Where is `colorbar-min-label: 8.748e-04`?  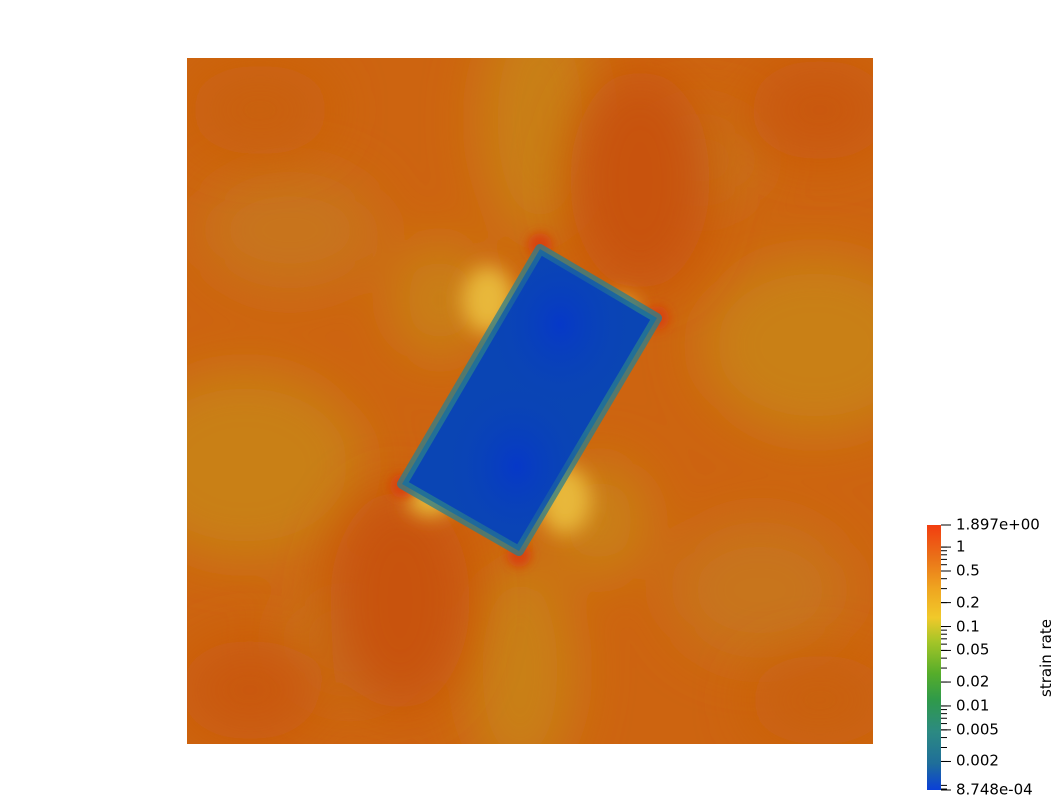 colorbar-min-label: 8.748e-04 is located at coordinates (994, 789).